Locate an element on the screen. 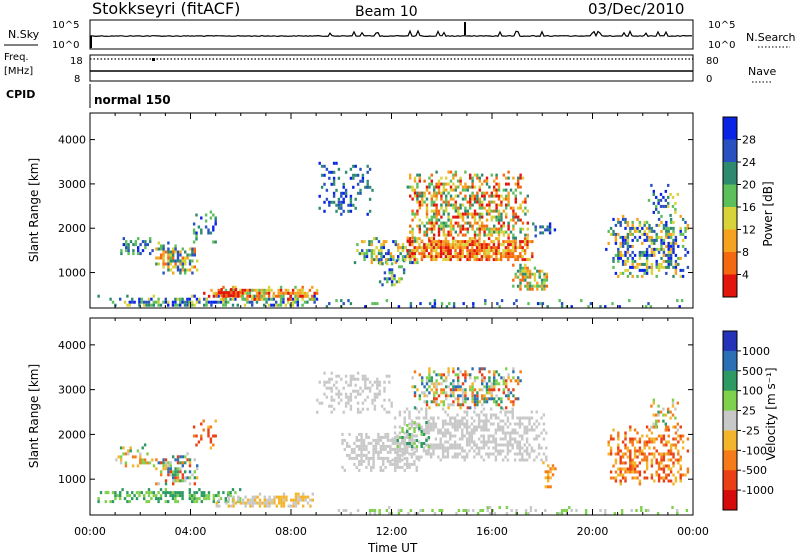 The image size is (800, 554). beam-title: Beam 10 is located at coordinates (386, 12).